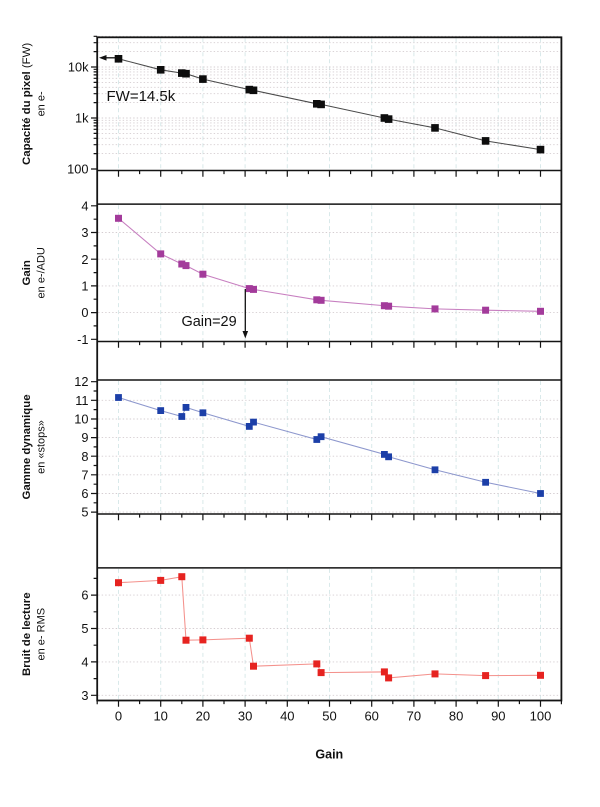 Image resolution: width=600 pixels, height=807 pixels. What do you see at coordinates (27, 634) in the screenshot?
I see `svg-text: Bruit de lecture` at bounding box center [27, 634].